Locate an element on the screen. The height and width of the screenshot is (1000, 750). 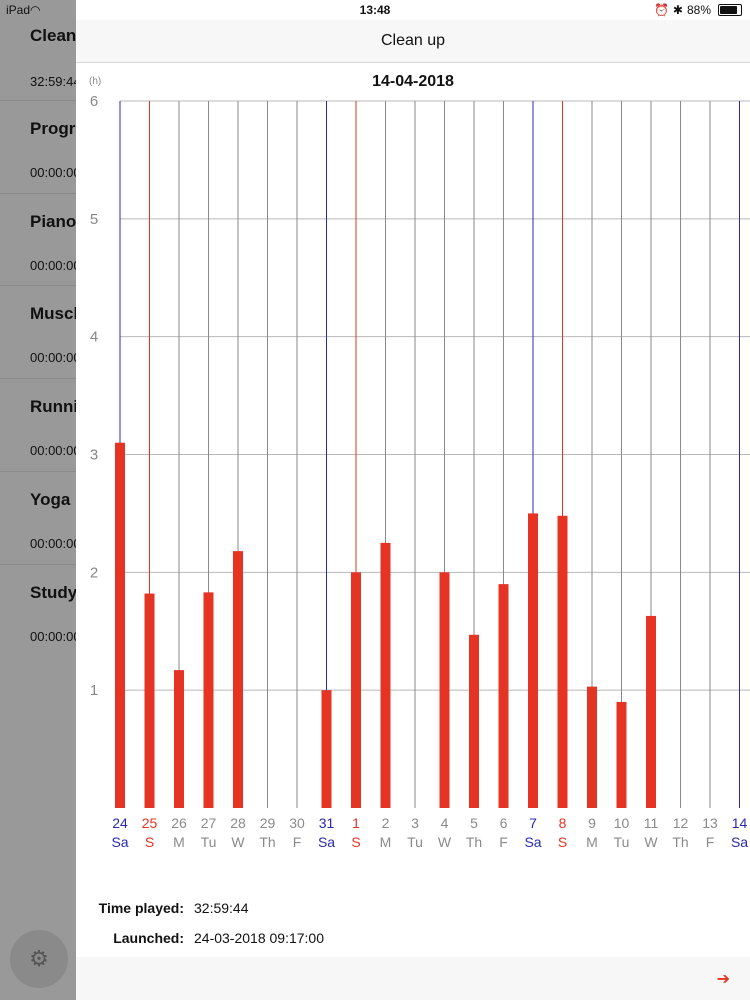
list-item: Study 00:00:00 is located at coordinates (40, 610).